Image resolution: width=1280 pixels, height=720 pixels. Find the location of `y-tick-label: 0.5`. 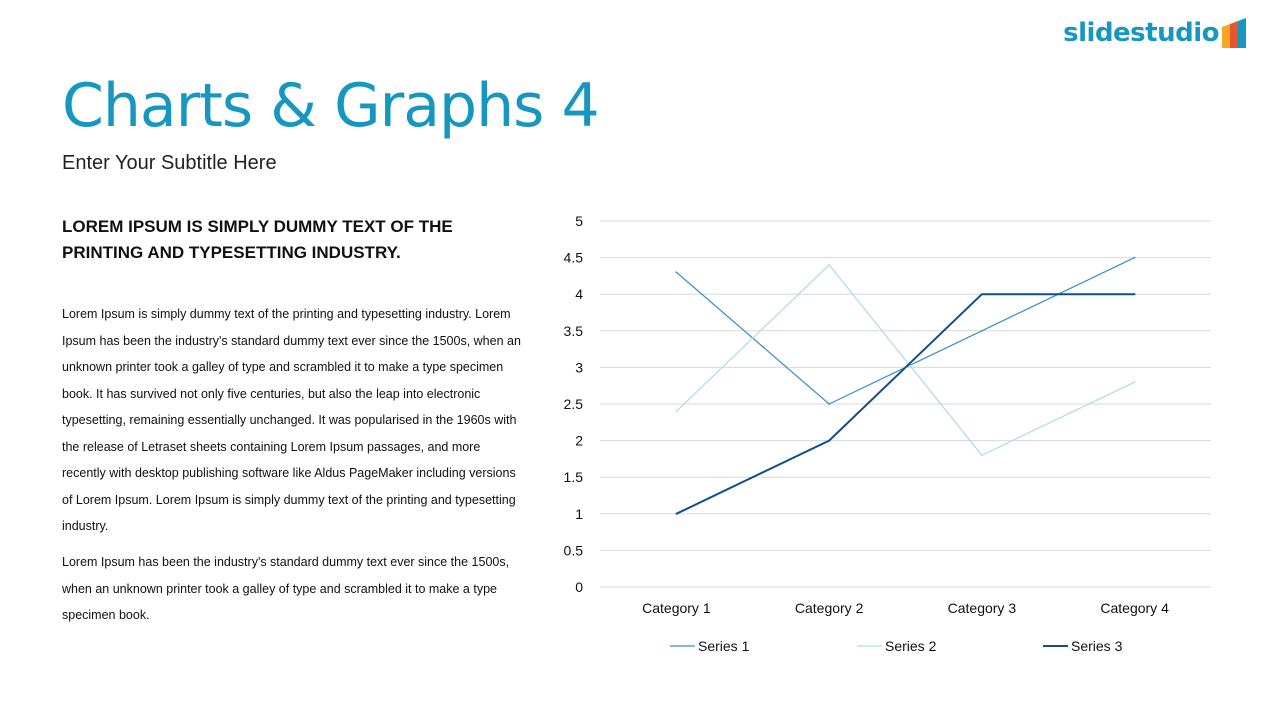

y-tick-label: 0.5 is located at coordinates (574, 550).